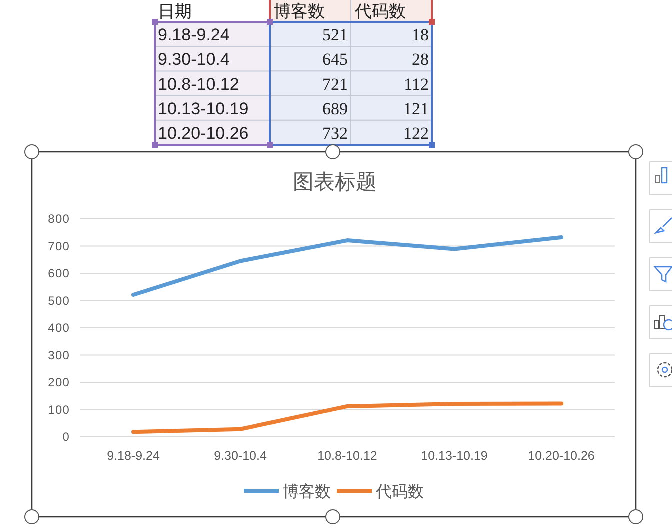  I want to click on legend-label: 博客数, so click(307, 492).